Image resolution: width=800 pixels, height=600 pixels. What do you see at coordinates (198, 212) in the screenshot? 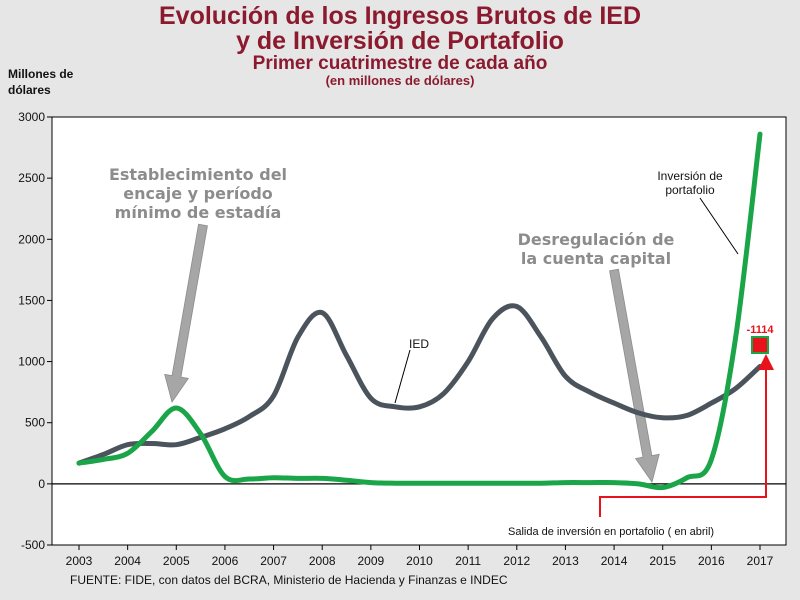
I see `annotation-encaje-line3: mínimo de estadía` at bounding box center [198, 212].